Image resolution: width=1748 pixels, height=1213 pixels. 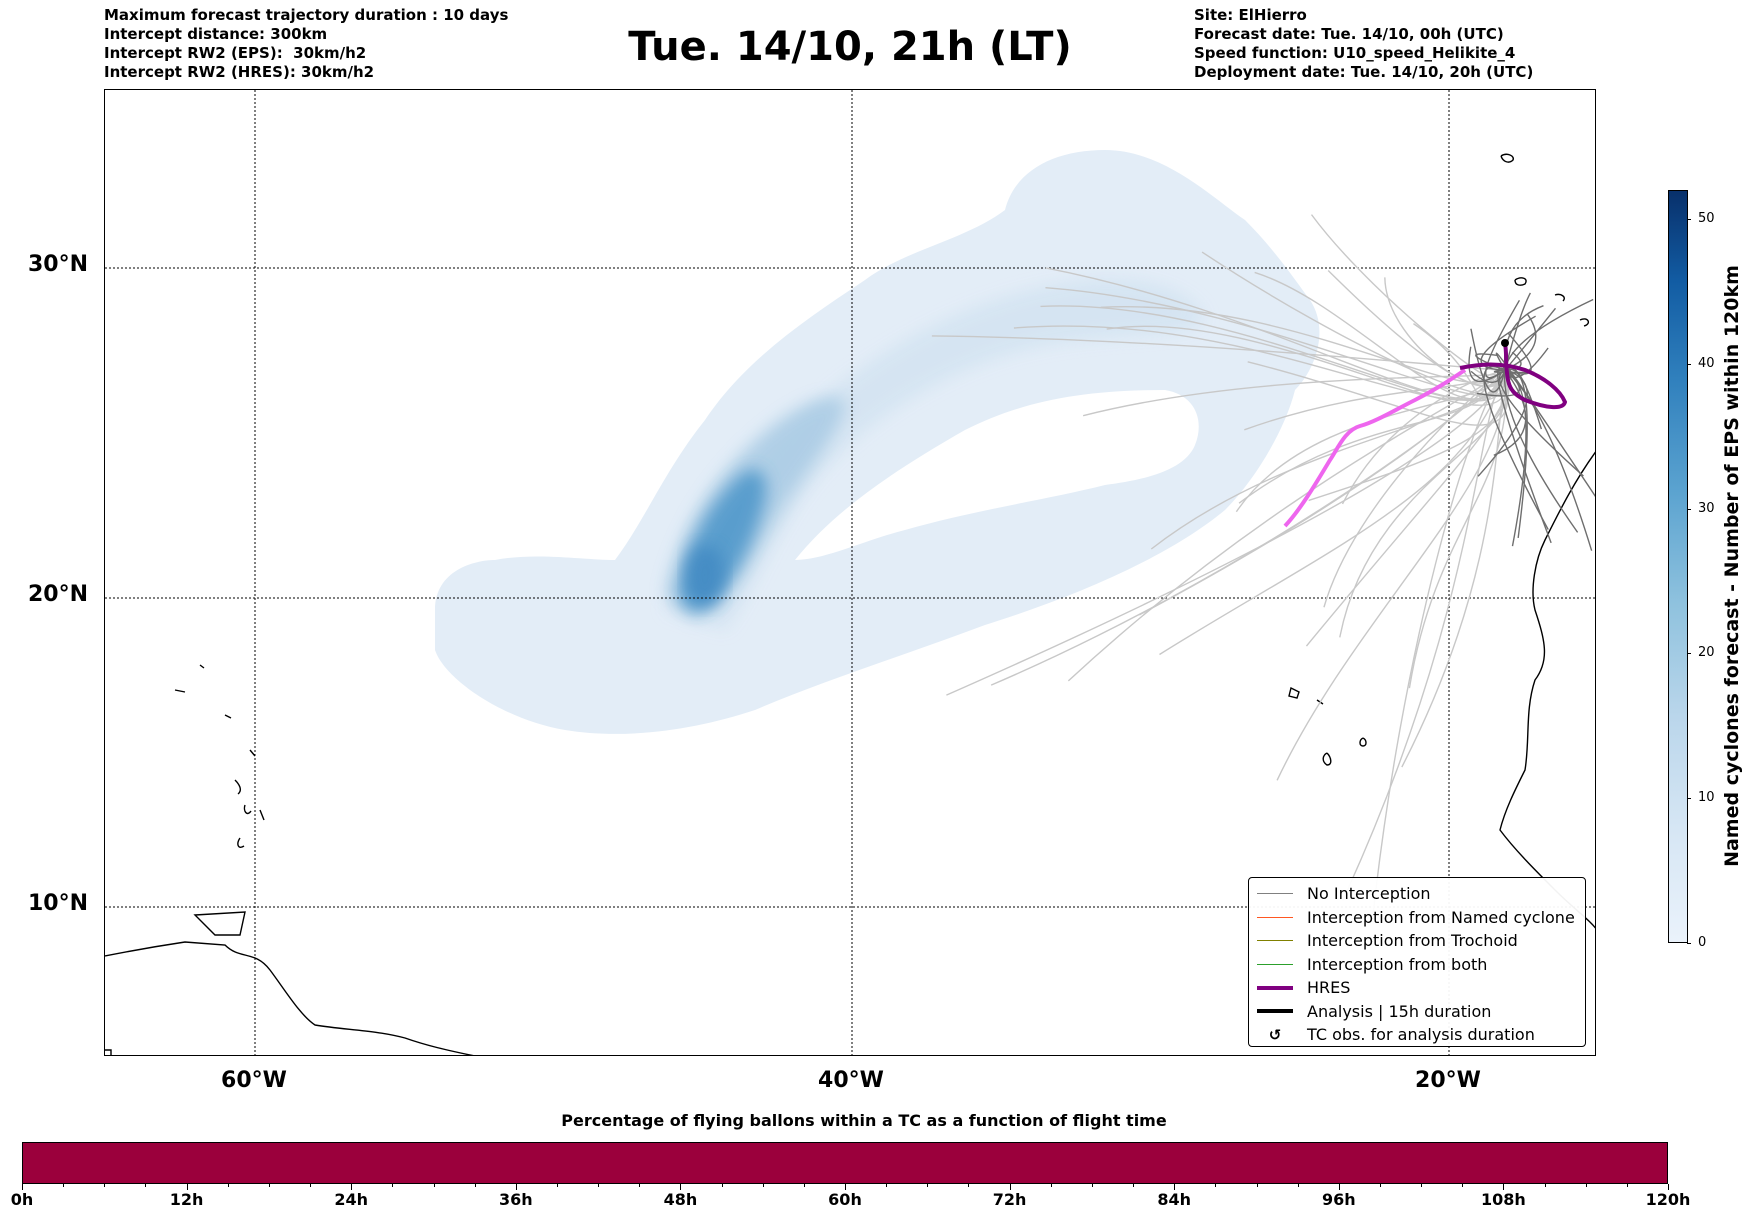 What do you see at coordinates (1275, 941) in the screenshot?
I see `legend-line-trochoid` at bounding box center [1275, 941].